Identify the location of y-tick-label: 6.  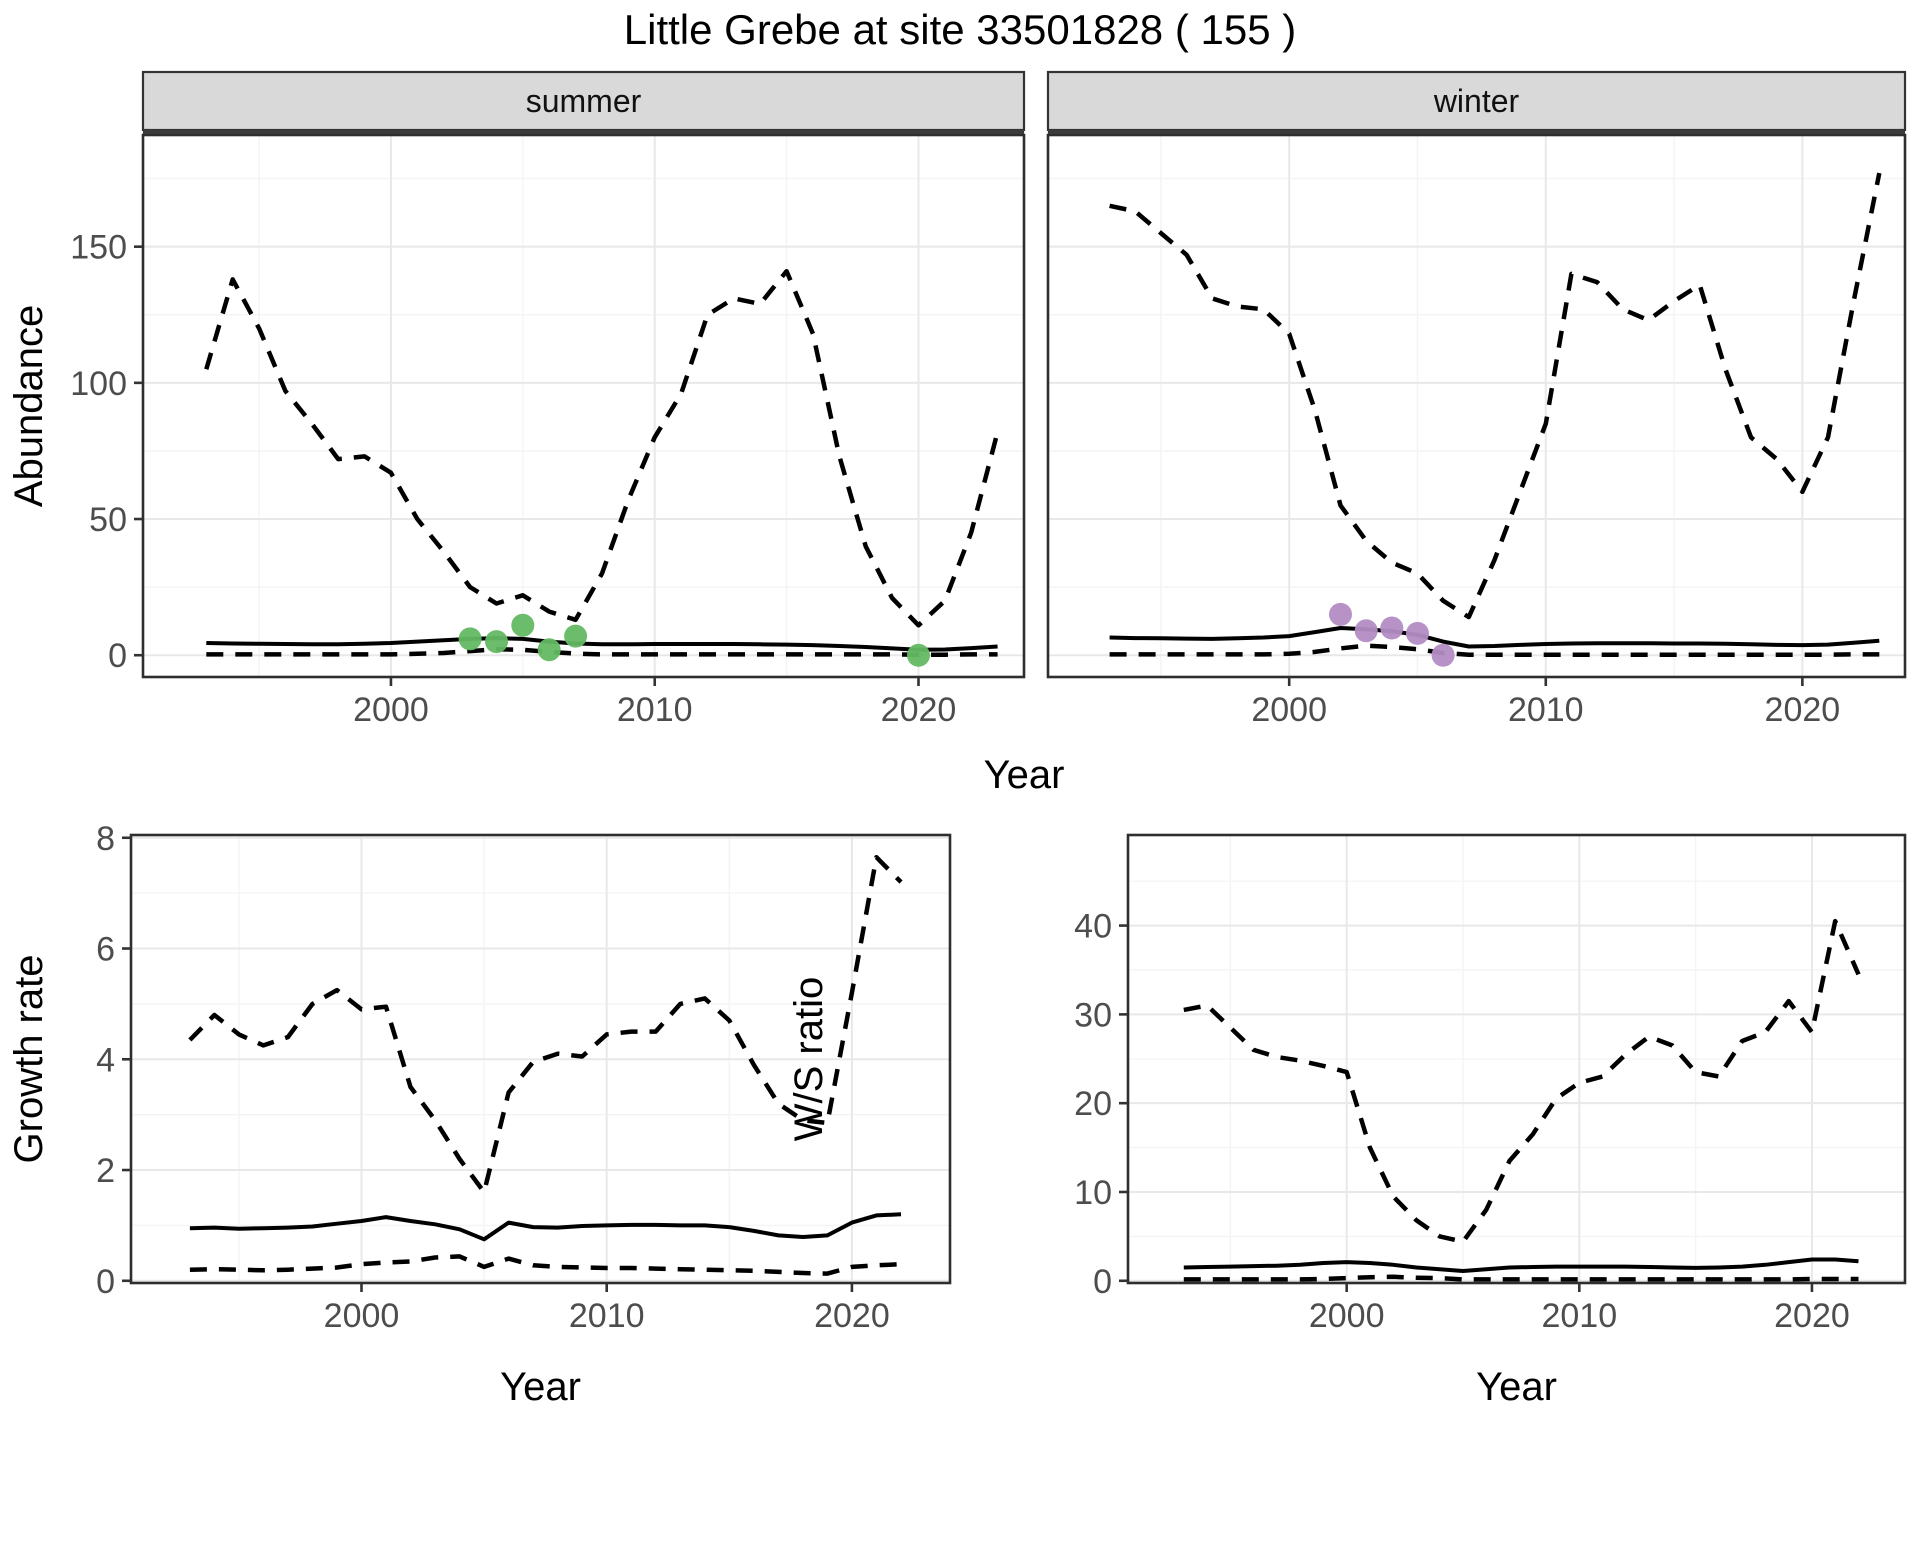
(105, 950).